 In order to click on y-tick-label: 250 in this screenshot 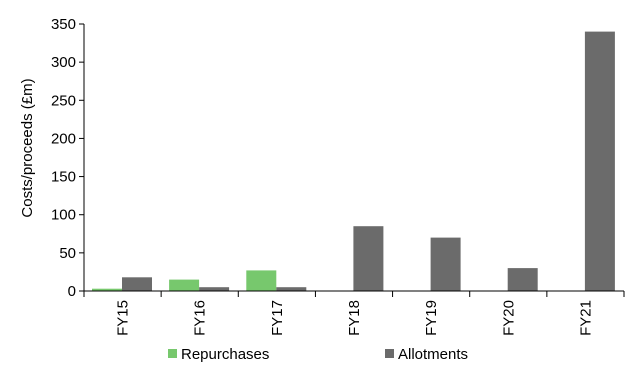, I will do `click(63, 100)`.